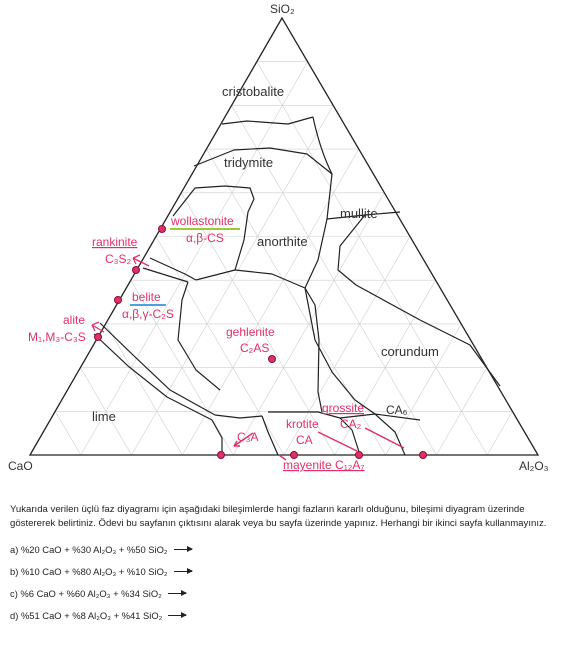 This screenshot has height=645, width=580. What do you see at coordinates (267, 120) in the screenshot?
I see `boundary-cristobalite-tridymite` at bounding box center [267, 120].